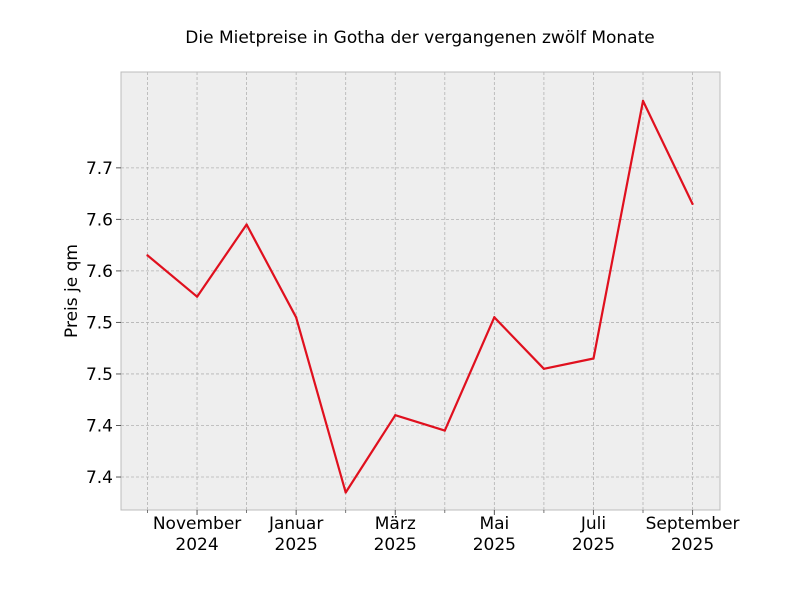  Describe the element at coordinates (72, 291) in the screenshot. I see `y-axis-label: Preis je qm` at that location.